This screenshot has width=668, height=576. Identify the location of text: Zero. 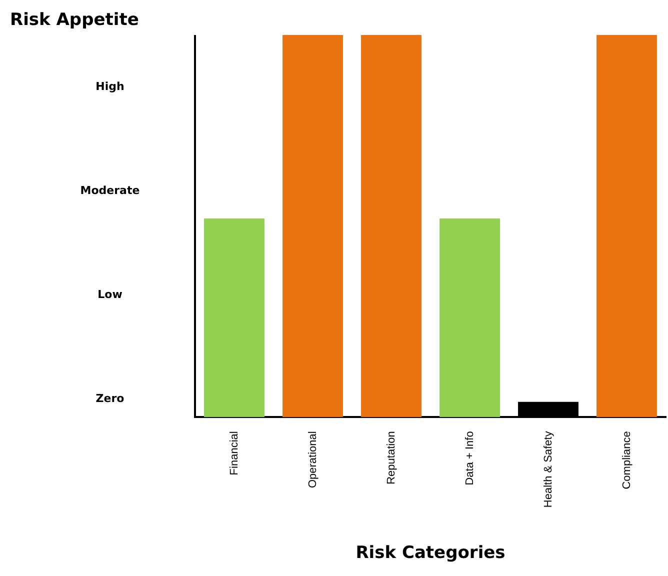
(110, 399).